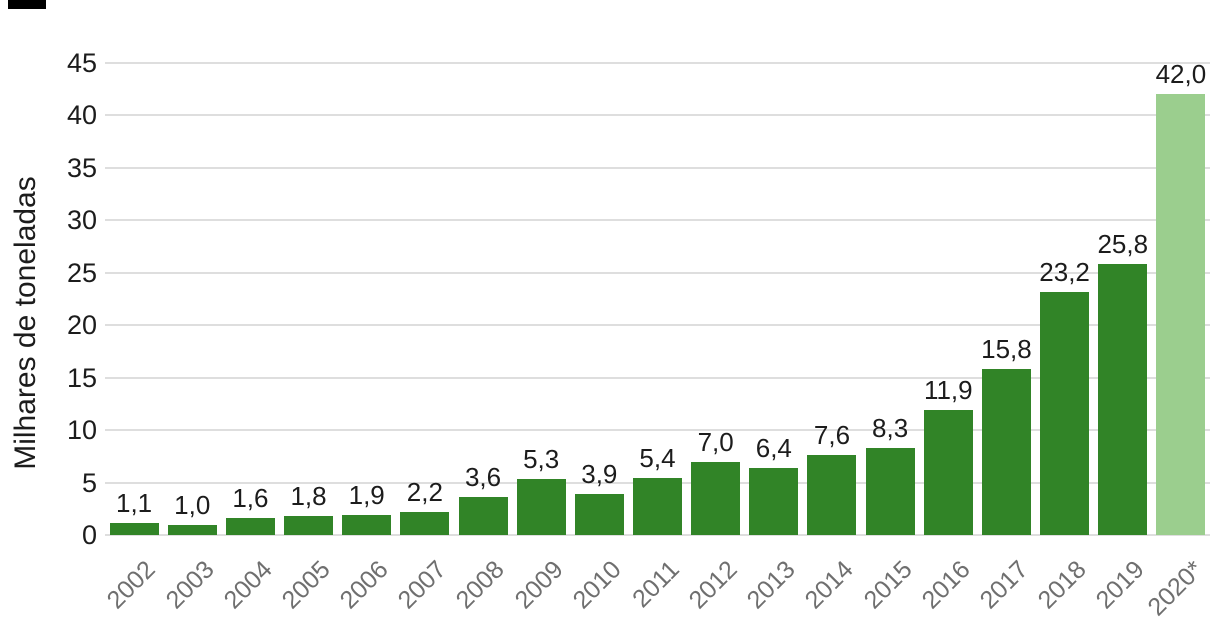 This screenshot has width=1222, height=630. I want to click on bar-value-label: 1,9, so click(366, 495).